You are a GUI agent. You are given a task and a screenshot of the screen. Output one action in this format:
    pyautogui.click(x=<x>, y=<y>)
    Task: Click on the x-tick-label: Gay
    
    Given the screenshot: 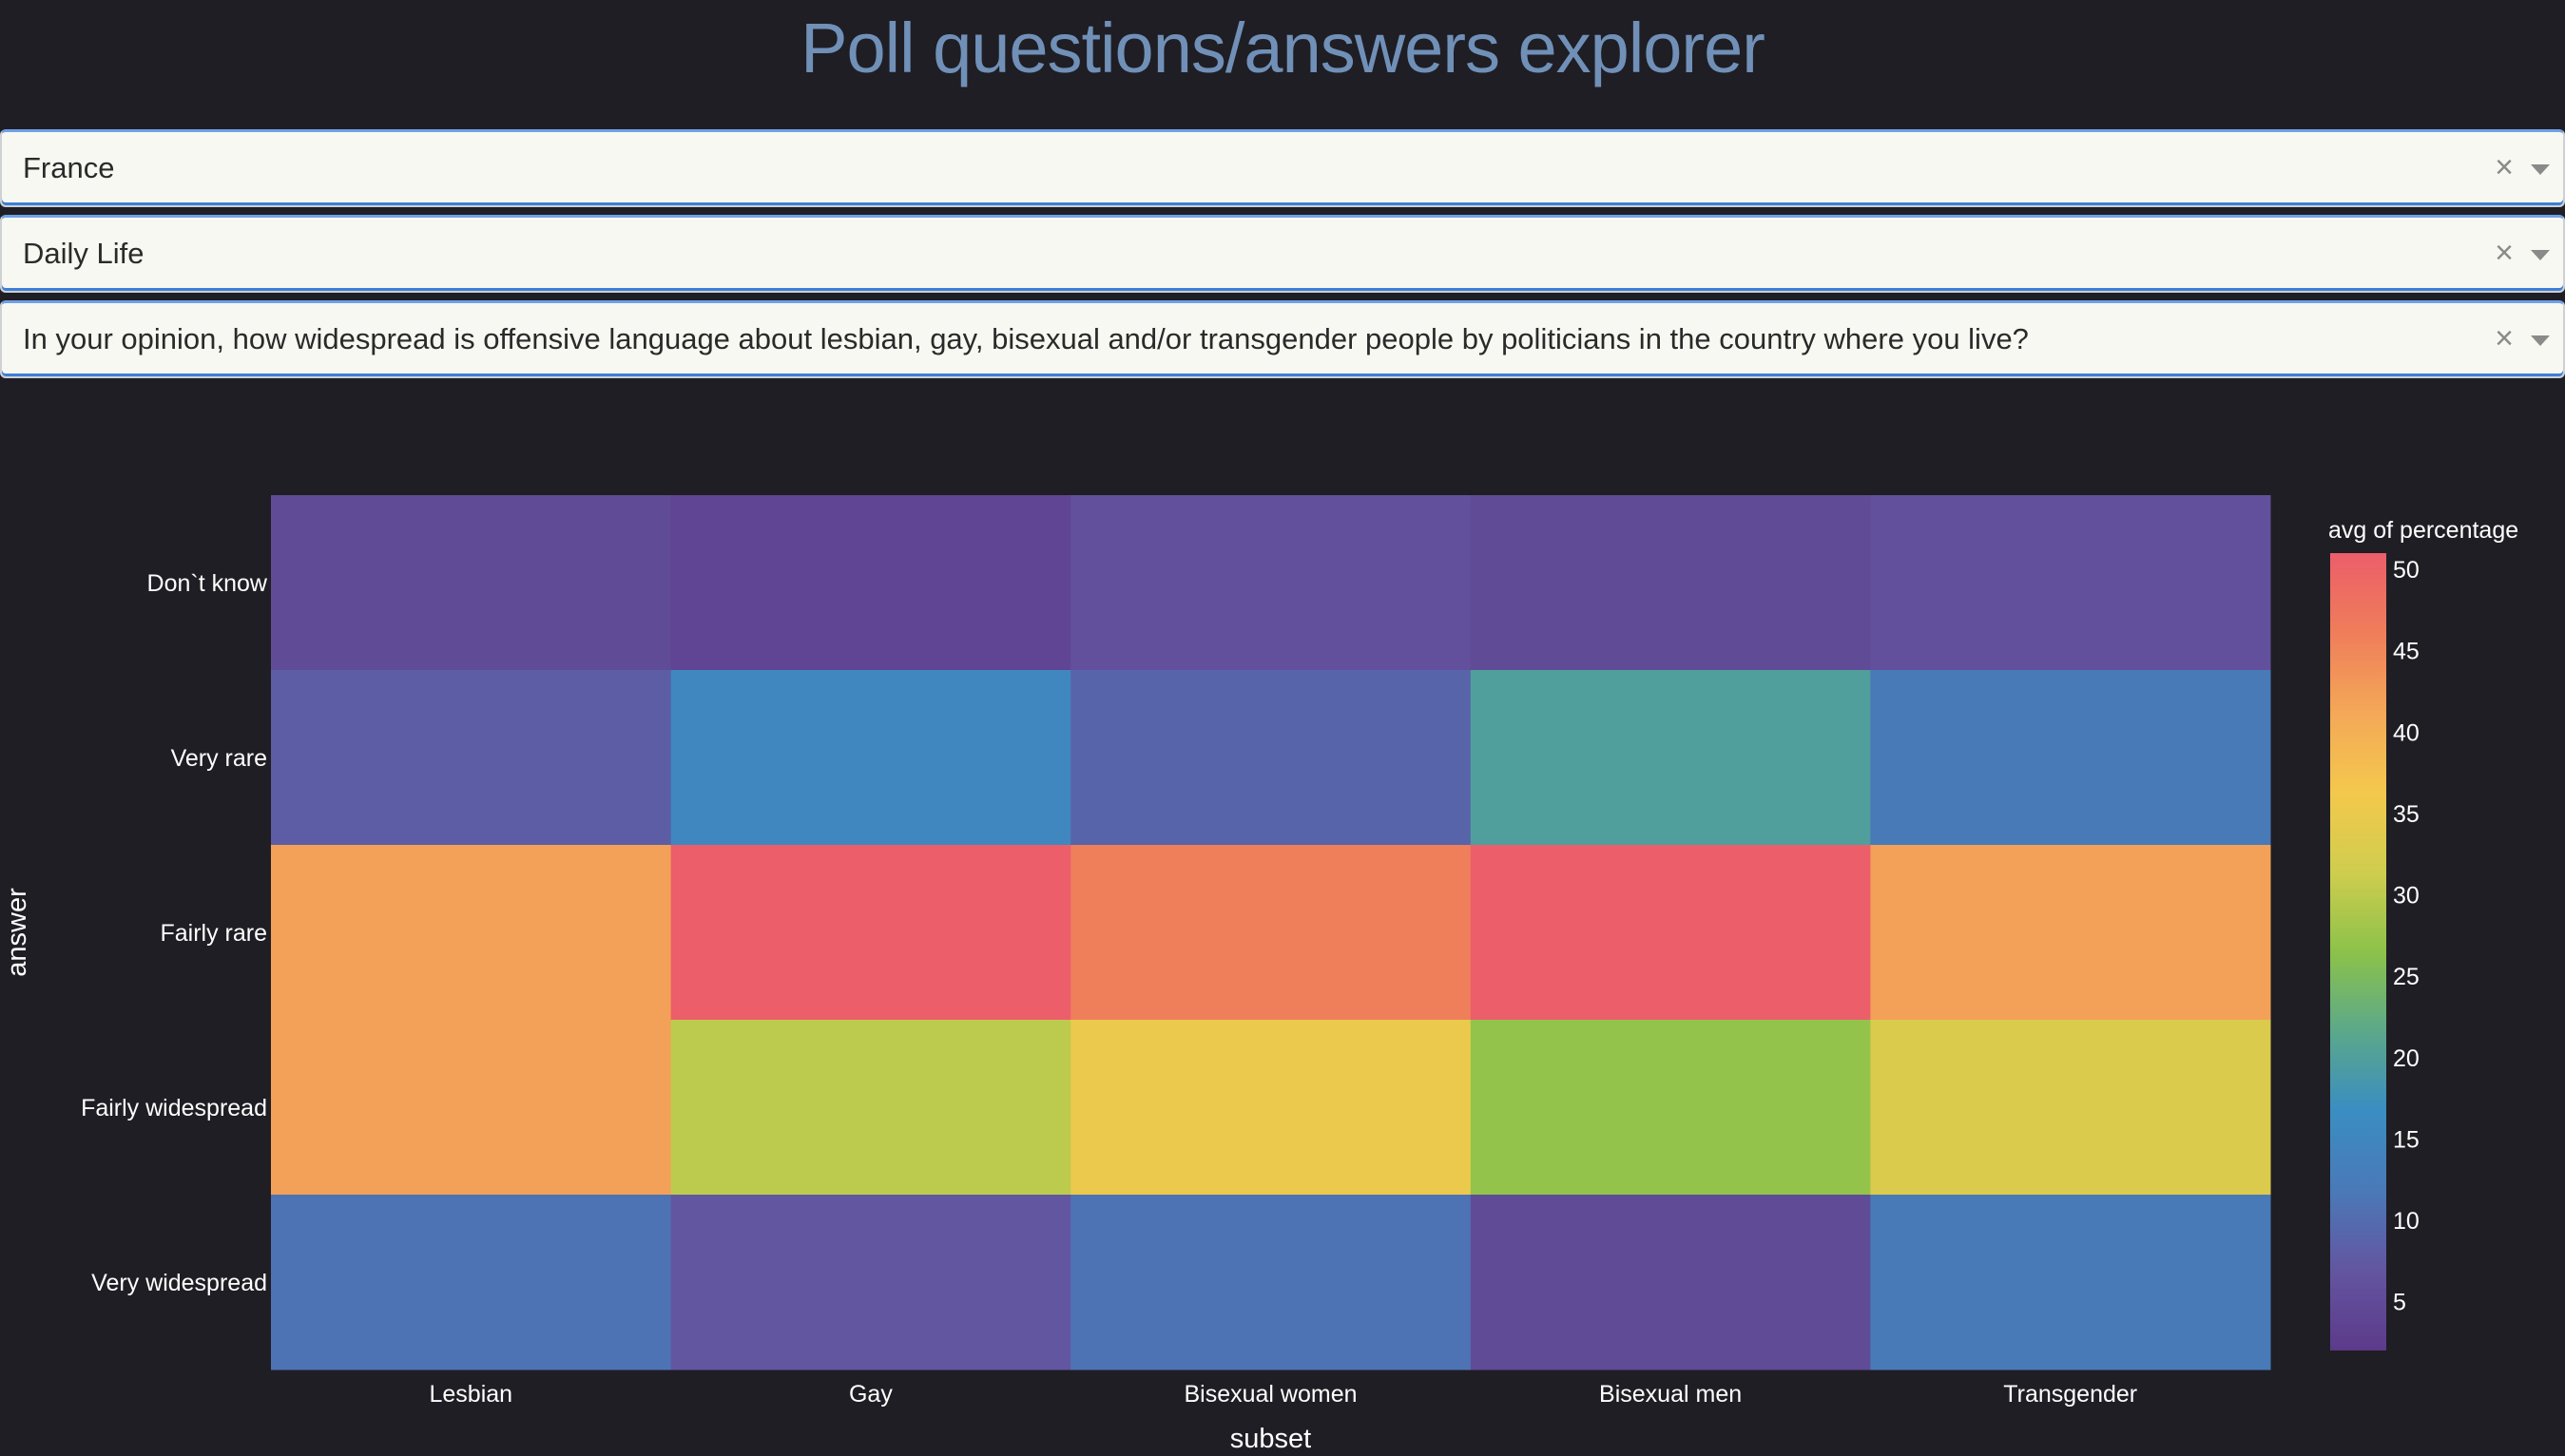 What is the action you would take?
    pyautogui.click(x=871, y=1394)
    